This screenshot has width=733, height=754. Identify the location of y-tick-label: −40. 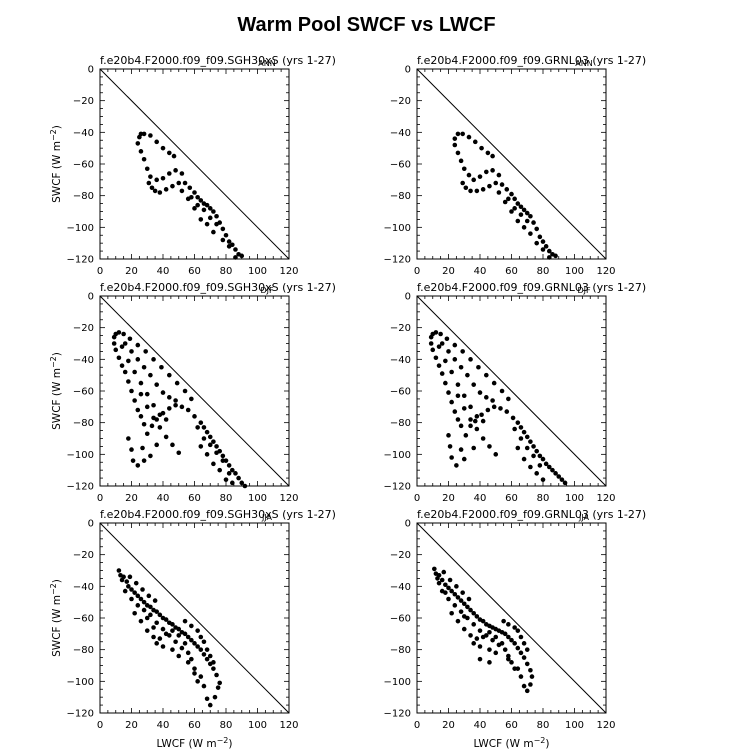
(83, 587).